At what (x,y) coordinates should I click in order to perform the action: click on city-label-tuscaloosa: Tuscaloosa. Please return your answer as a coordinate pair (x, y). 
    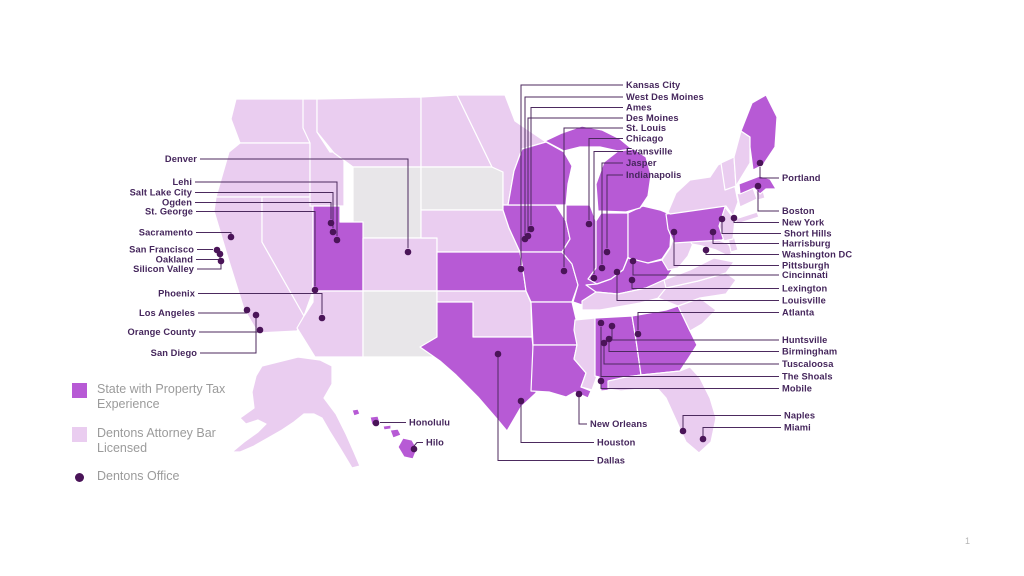
    Looking at the image, I should click on (808, 364).